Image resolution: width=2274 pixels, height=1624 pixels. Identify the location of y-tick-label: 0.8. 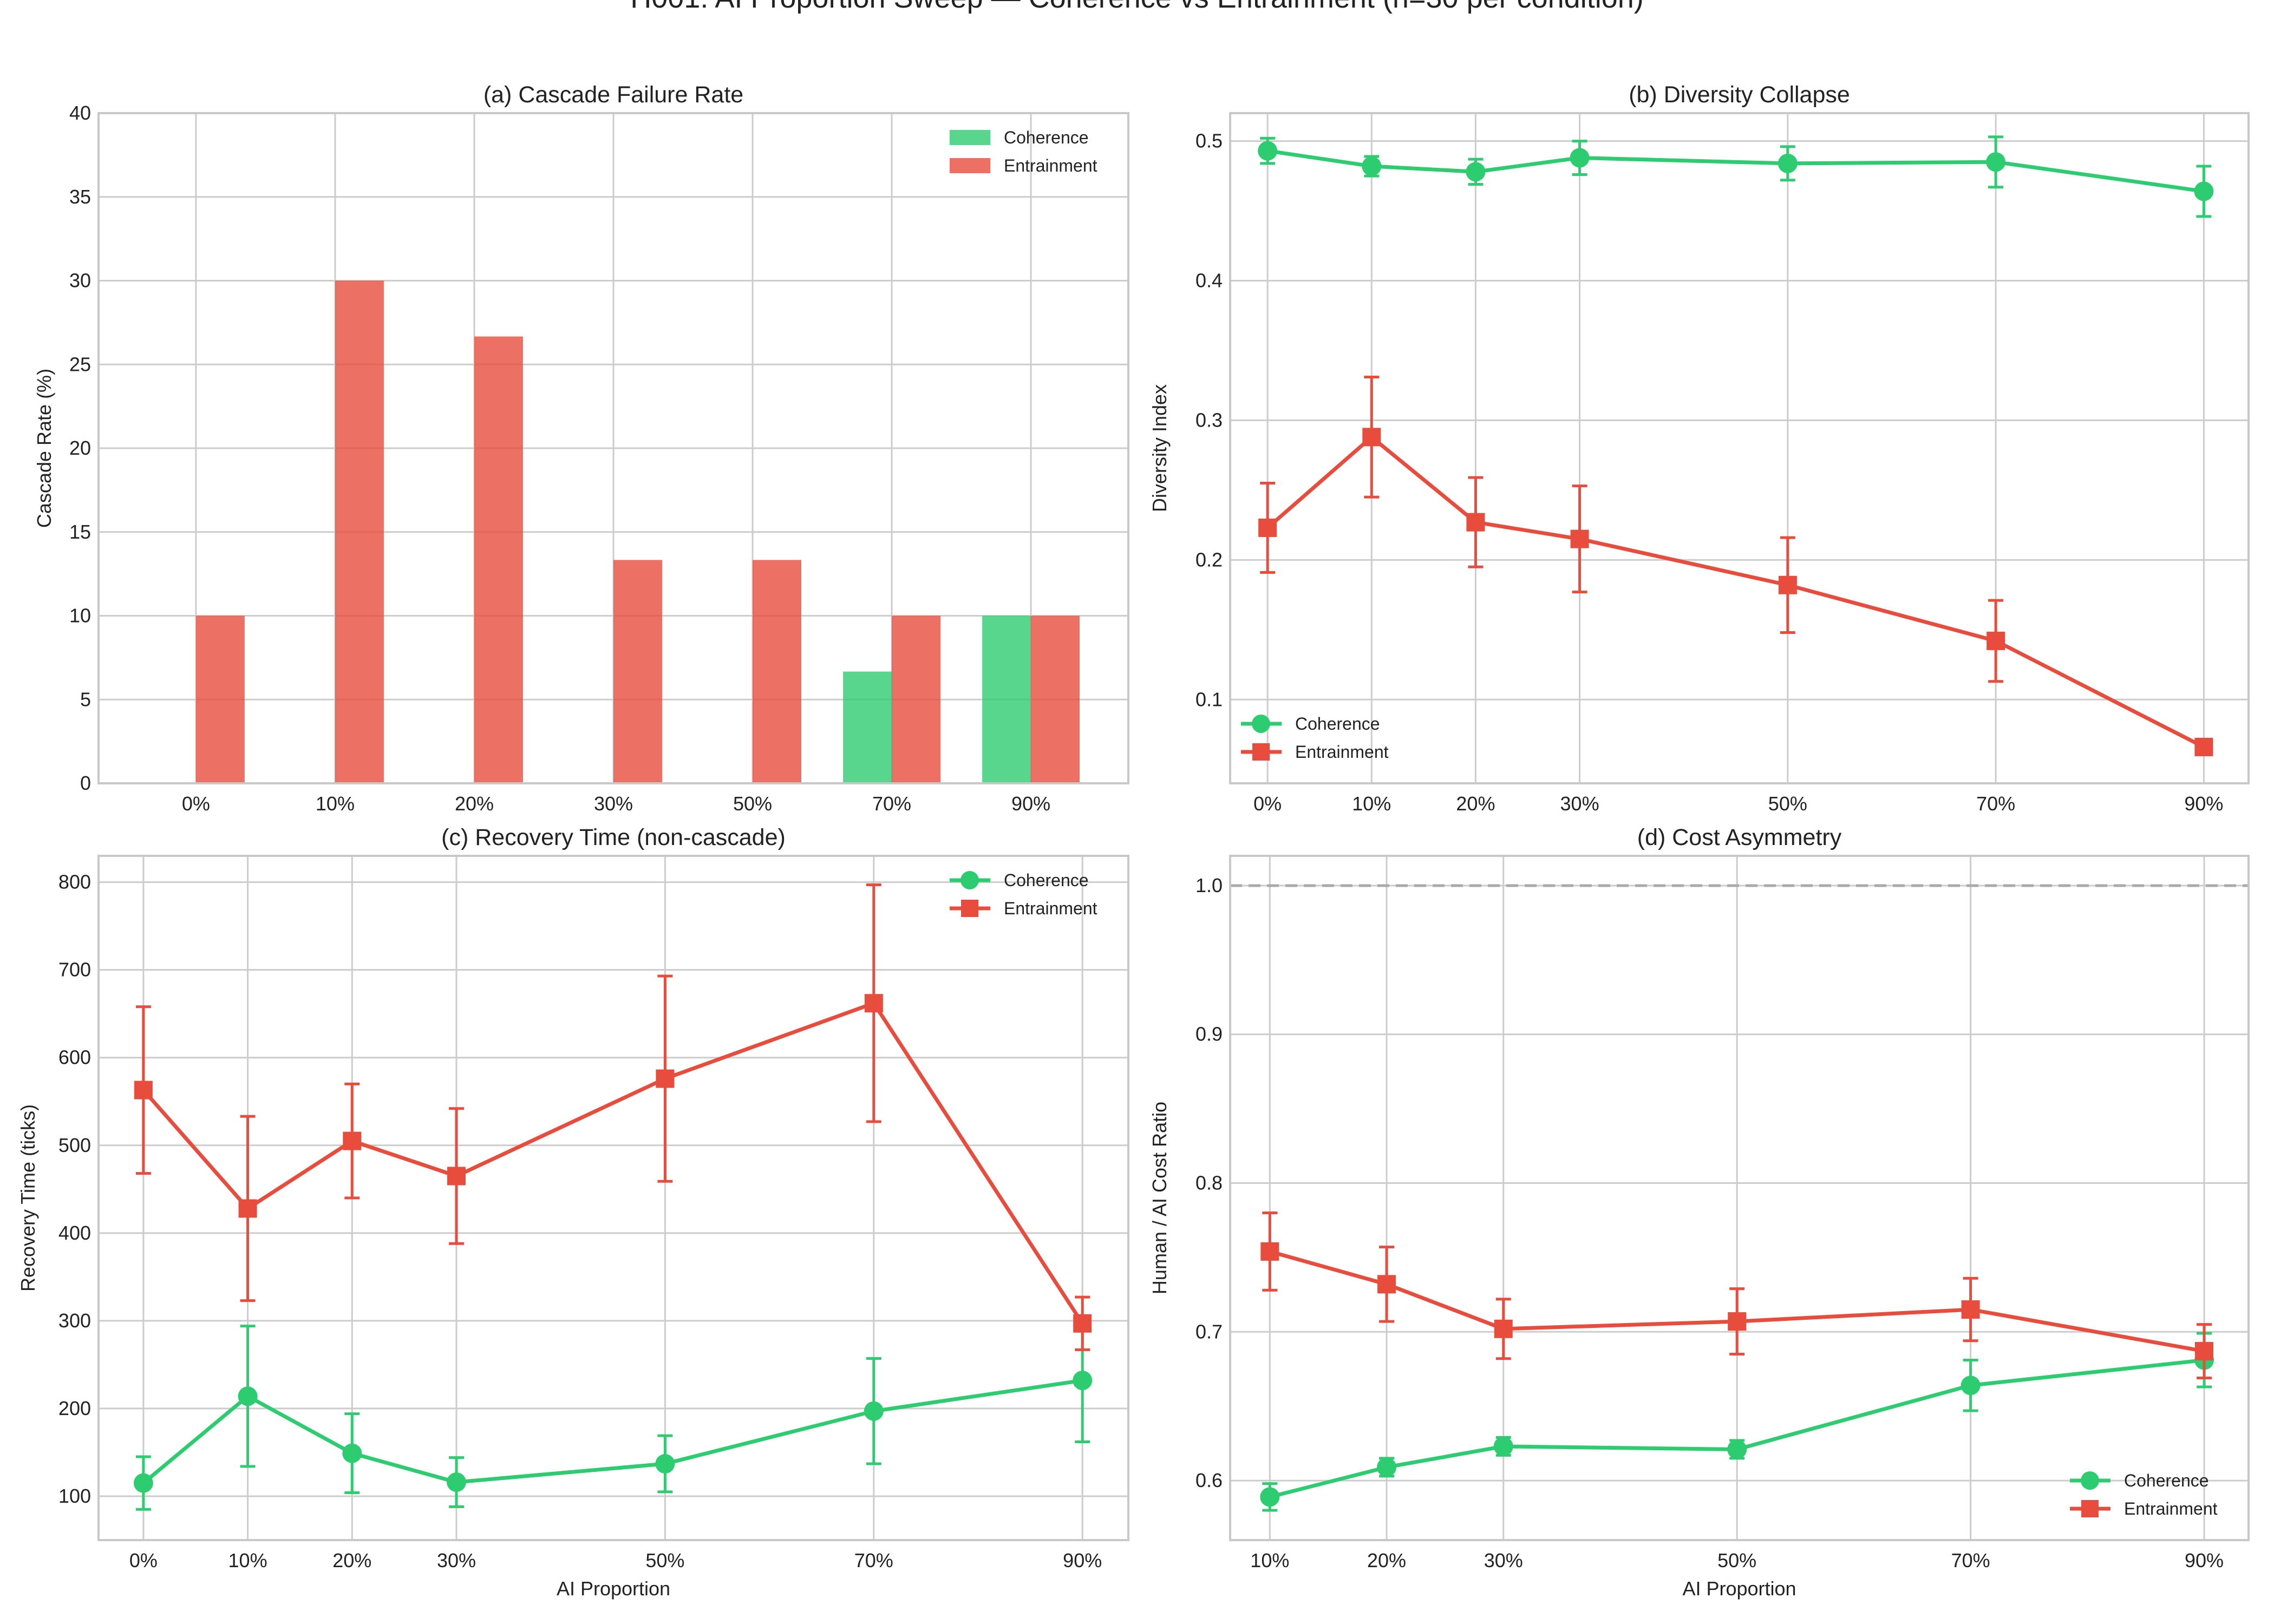
(1209, 1183).